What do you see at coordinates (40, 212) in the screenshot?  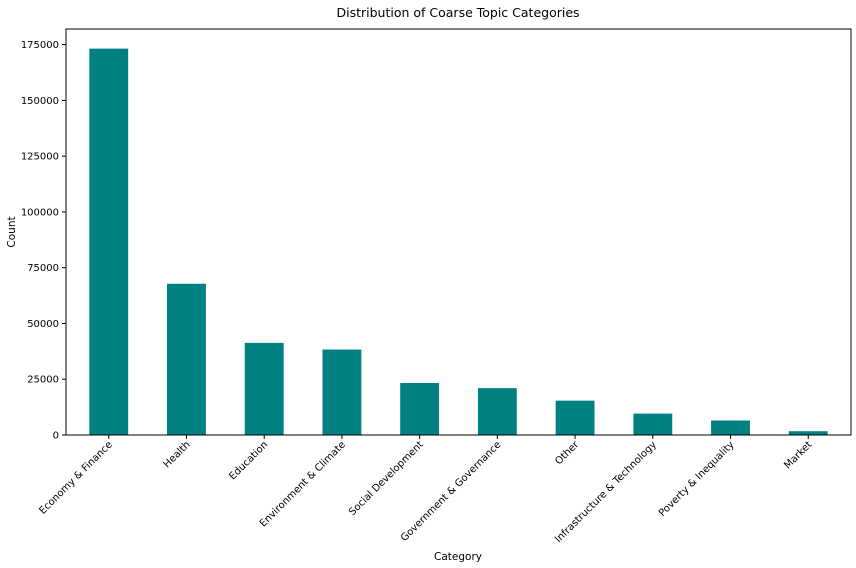 I see `y-tick-label-4: 100000` at bounding box center [40, 212].